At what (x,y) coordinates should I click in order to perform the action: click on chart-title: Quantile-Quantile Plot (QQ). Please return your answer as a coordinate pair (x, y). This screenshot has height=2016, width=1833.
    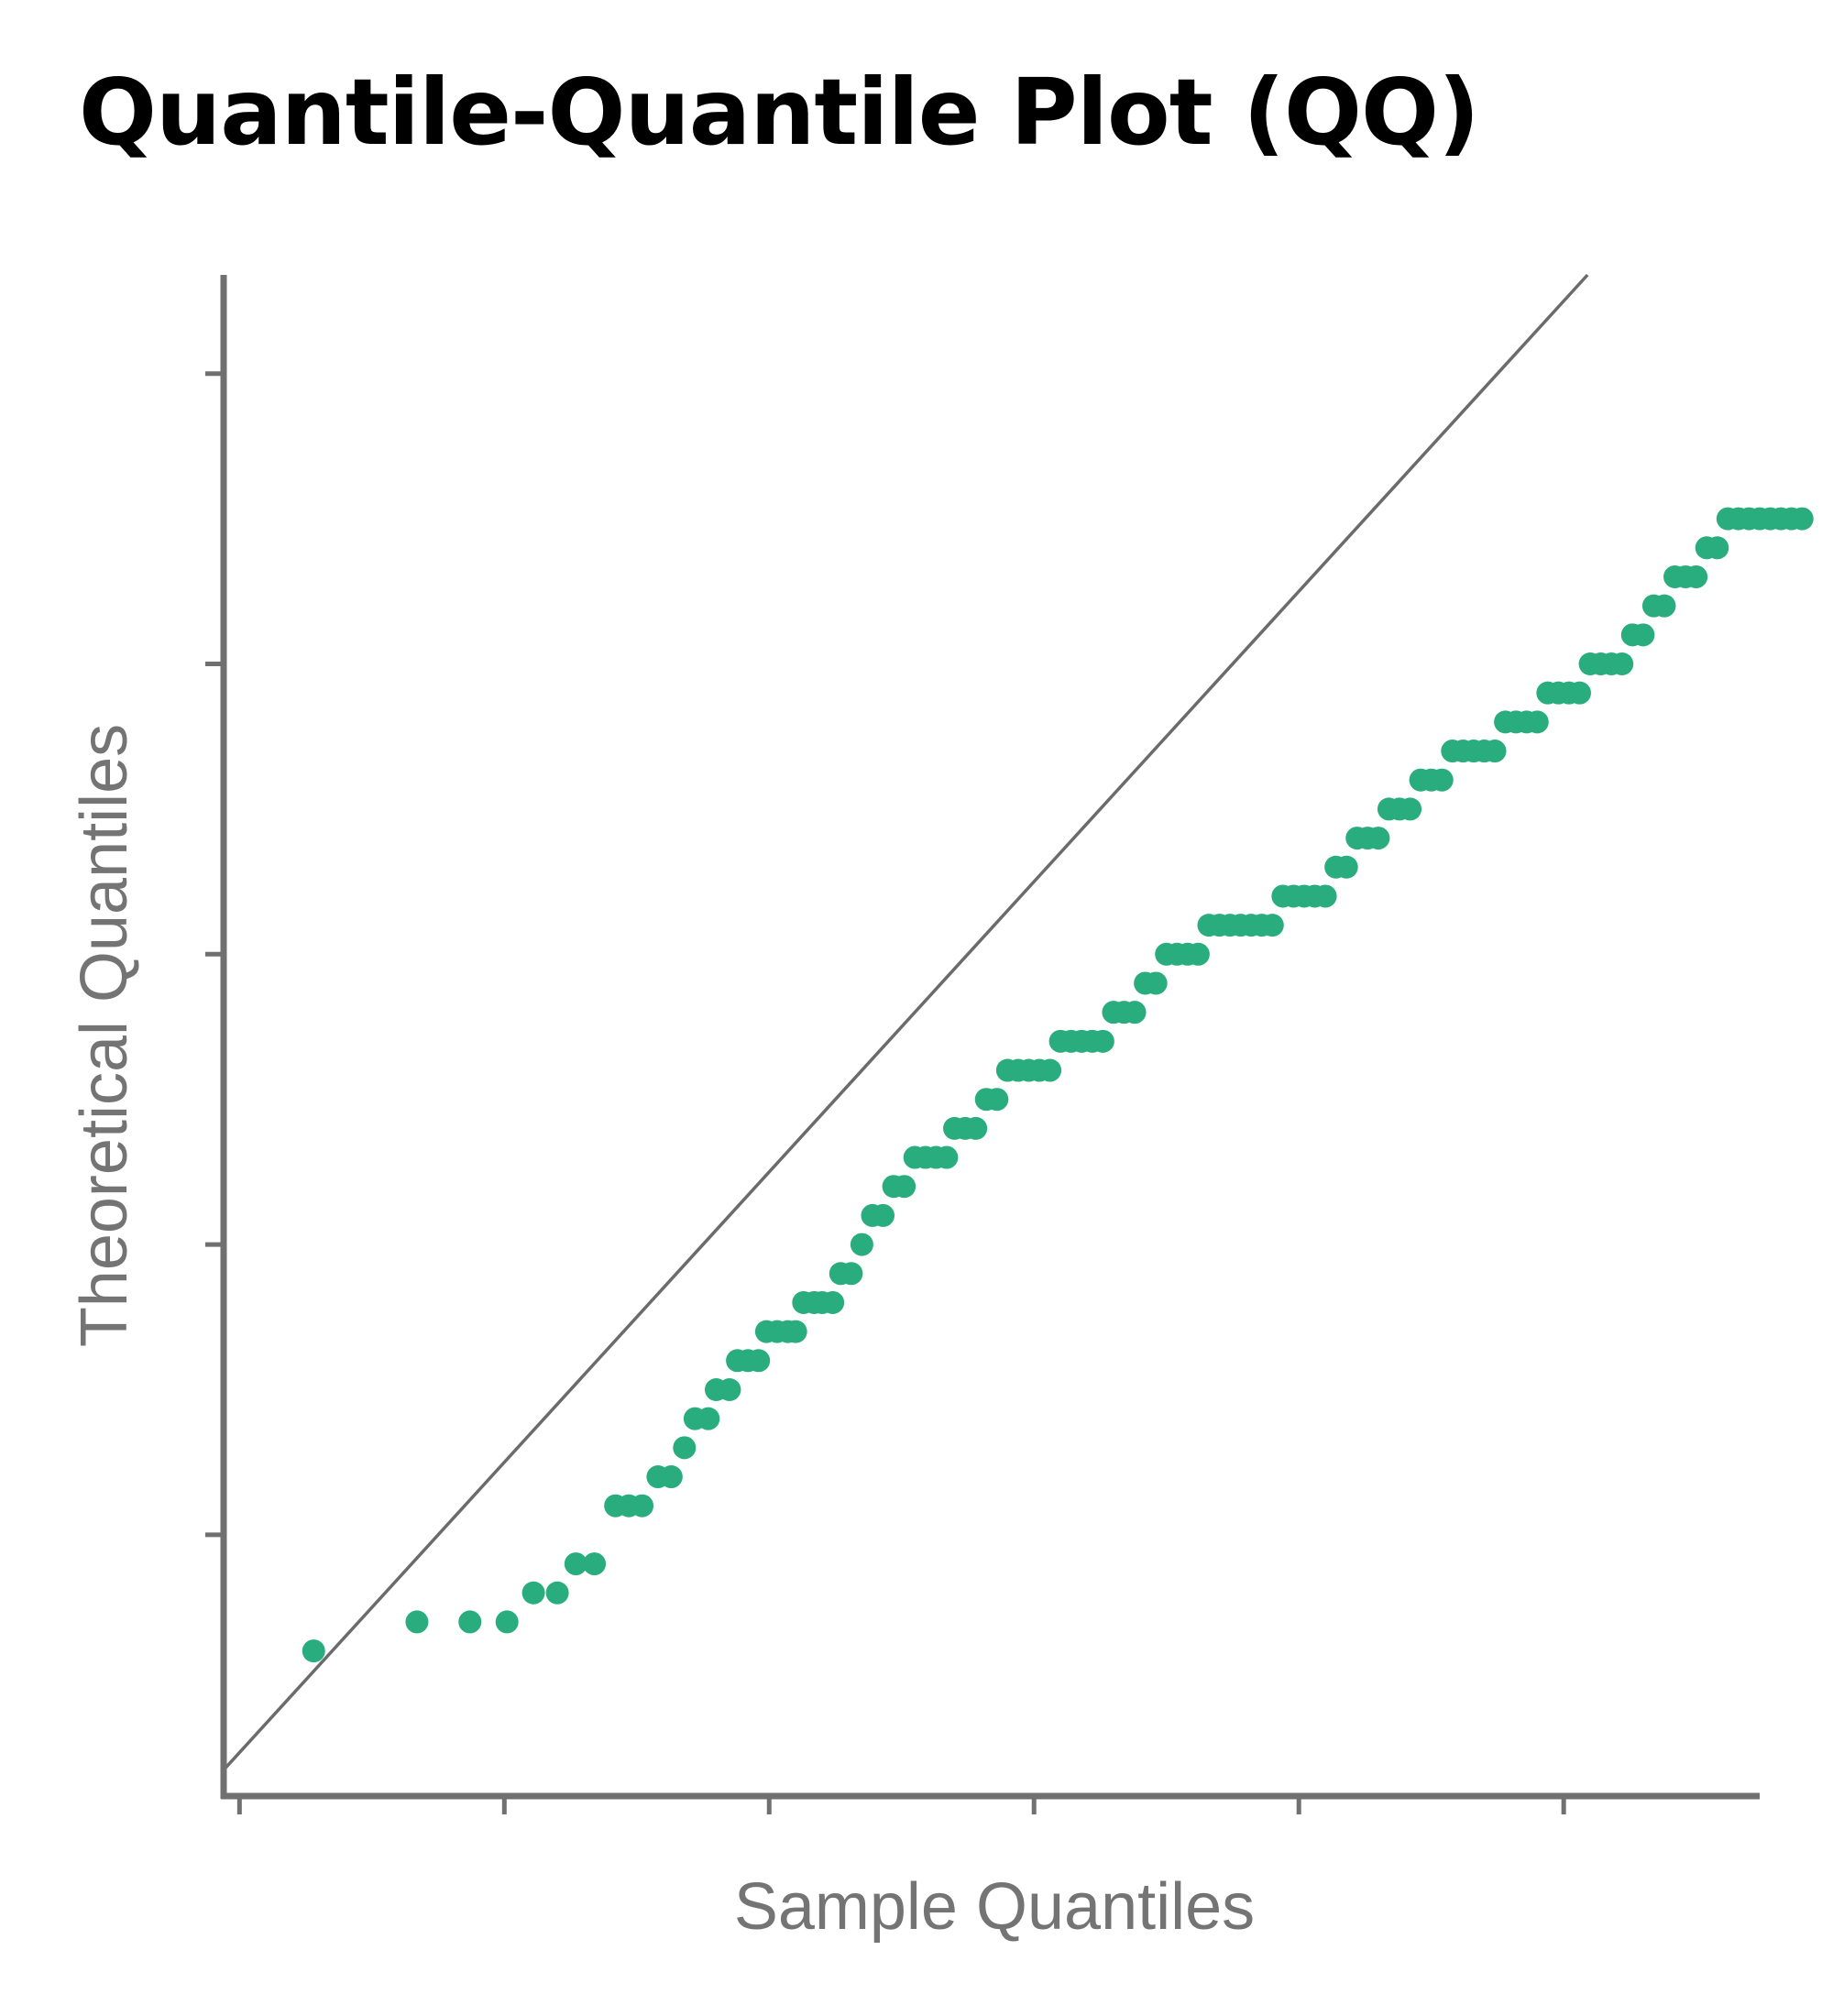
    Looking at the image, I should click on (779, 112).